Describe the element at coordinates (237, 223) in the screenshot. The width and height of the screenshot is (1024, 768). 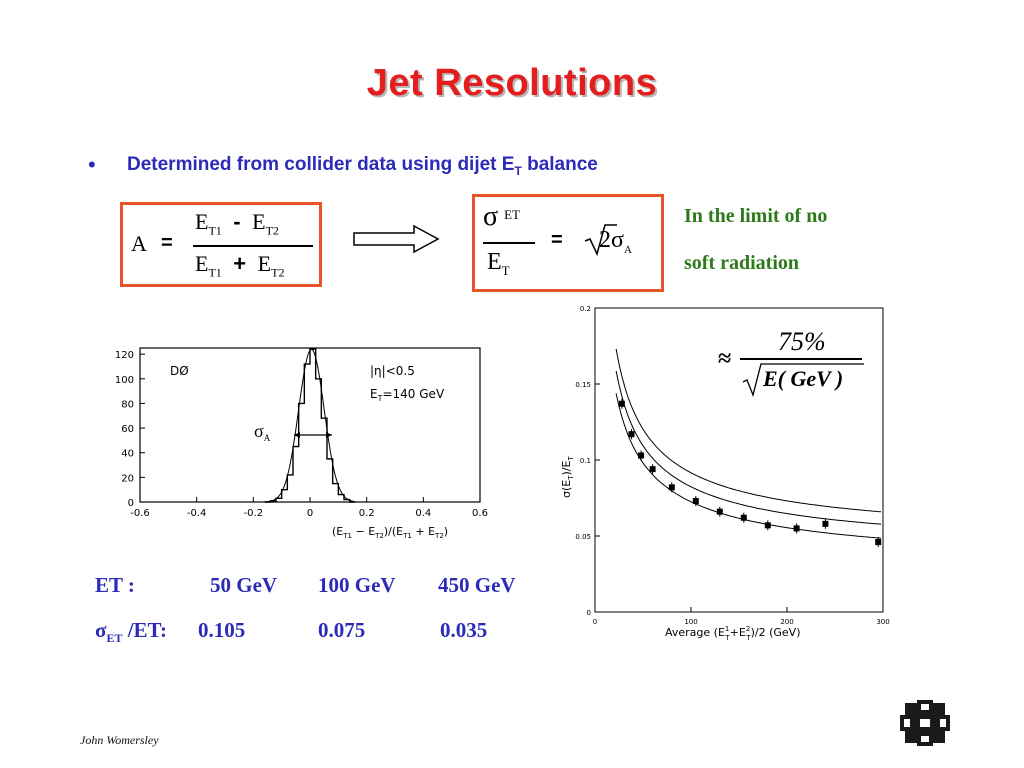
I see `formula-a-numerator: ET1 - ET2` at that location.